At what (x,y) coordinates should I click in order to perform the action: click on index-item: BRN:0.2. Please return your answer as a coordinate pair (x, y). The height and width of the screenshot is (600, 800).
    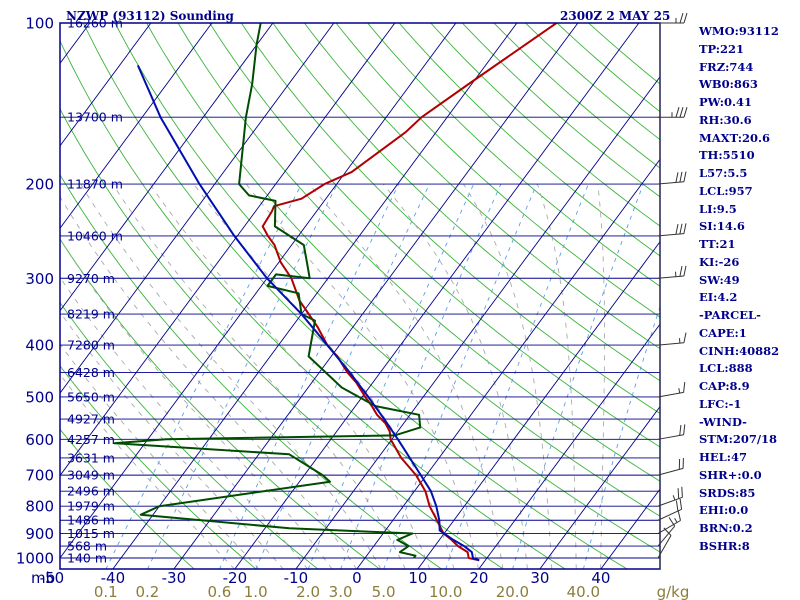
    Looking at the image, I should click on (726, 528).